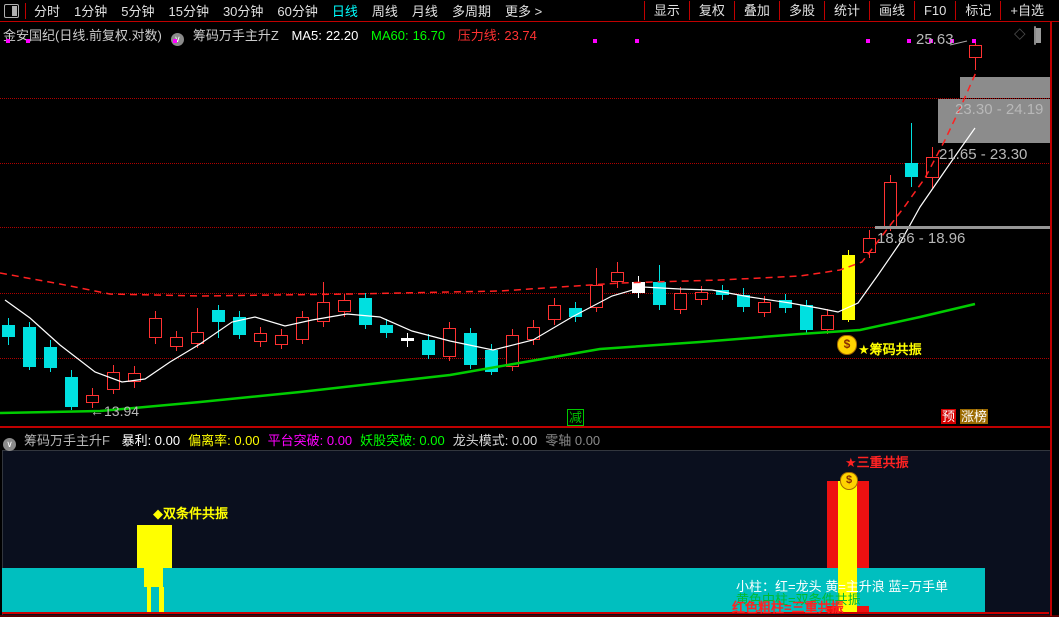 The width and height of the screenshot is (1059, 617). What do you see at coordinates (890, 349) in the screenshot?
I see `chip-resonance-label: ★筹码共振` at bounding box center [890, 349].